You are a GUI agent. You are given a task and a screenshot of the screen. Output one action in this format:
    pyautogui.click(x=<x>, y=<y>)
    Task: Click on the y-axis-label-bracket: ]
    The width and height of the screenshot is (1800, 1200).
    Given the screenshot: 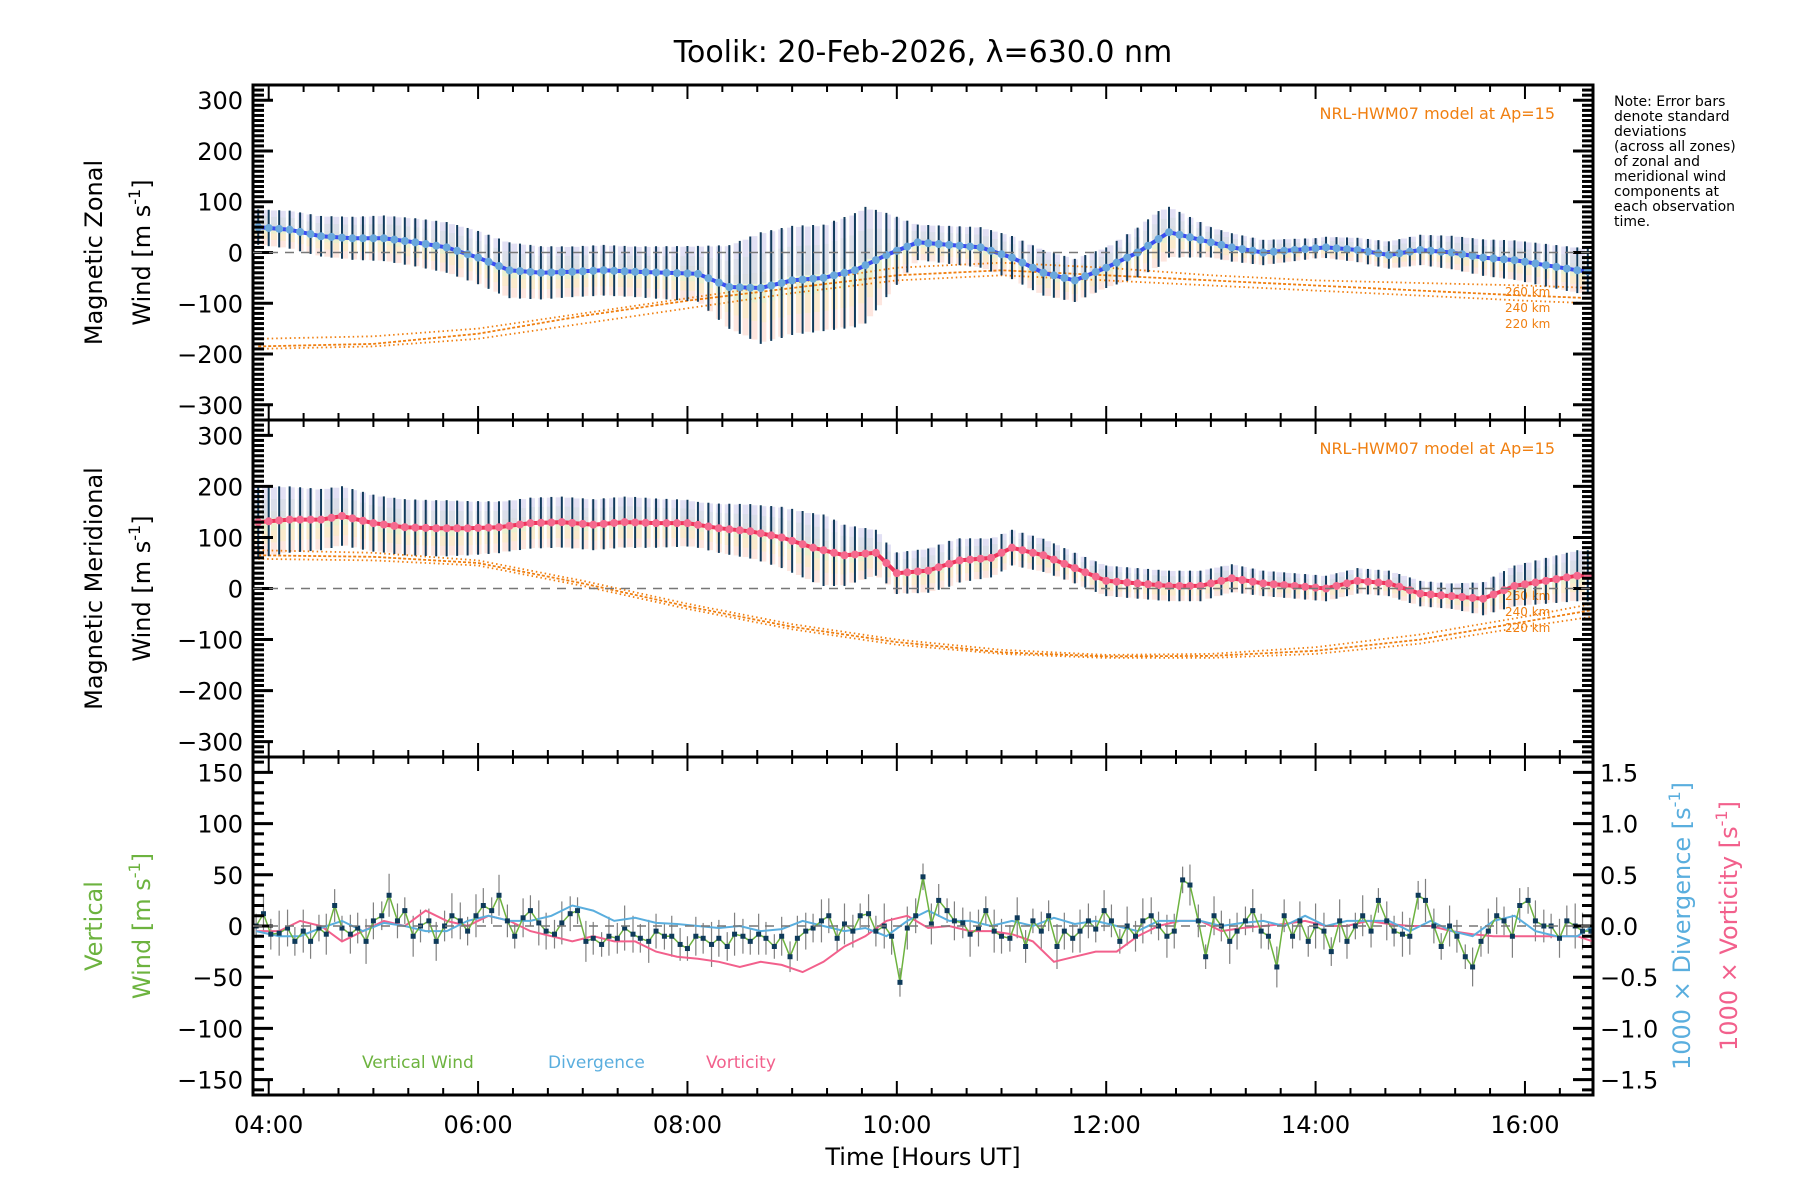 What is the action you would take?
    pyautogui.click(x=142, y=183)
    